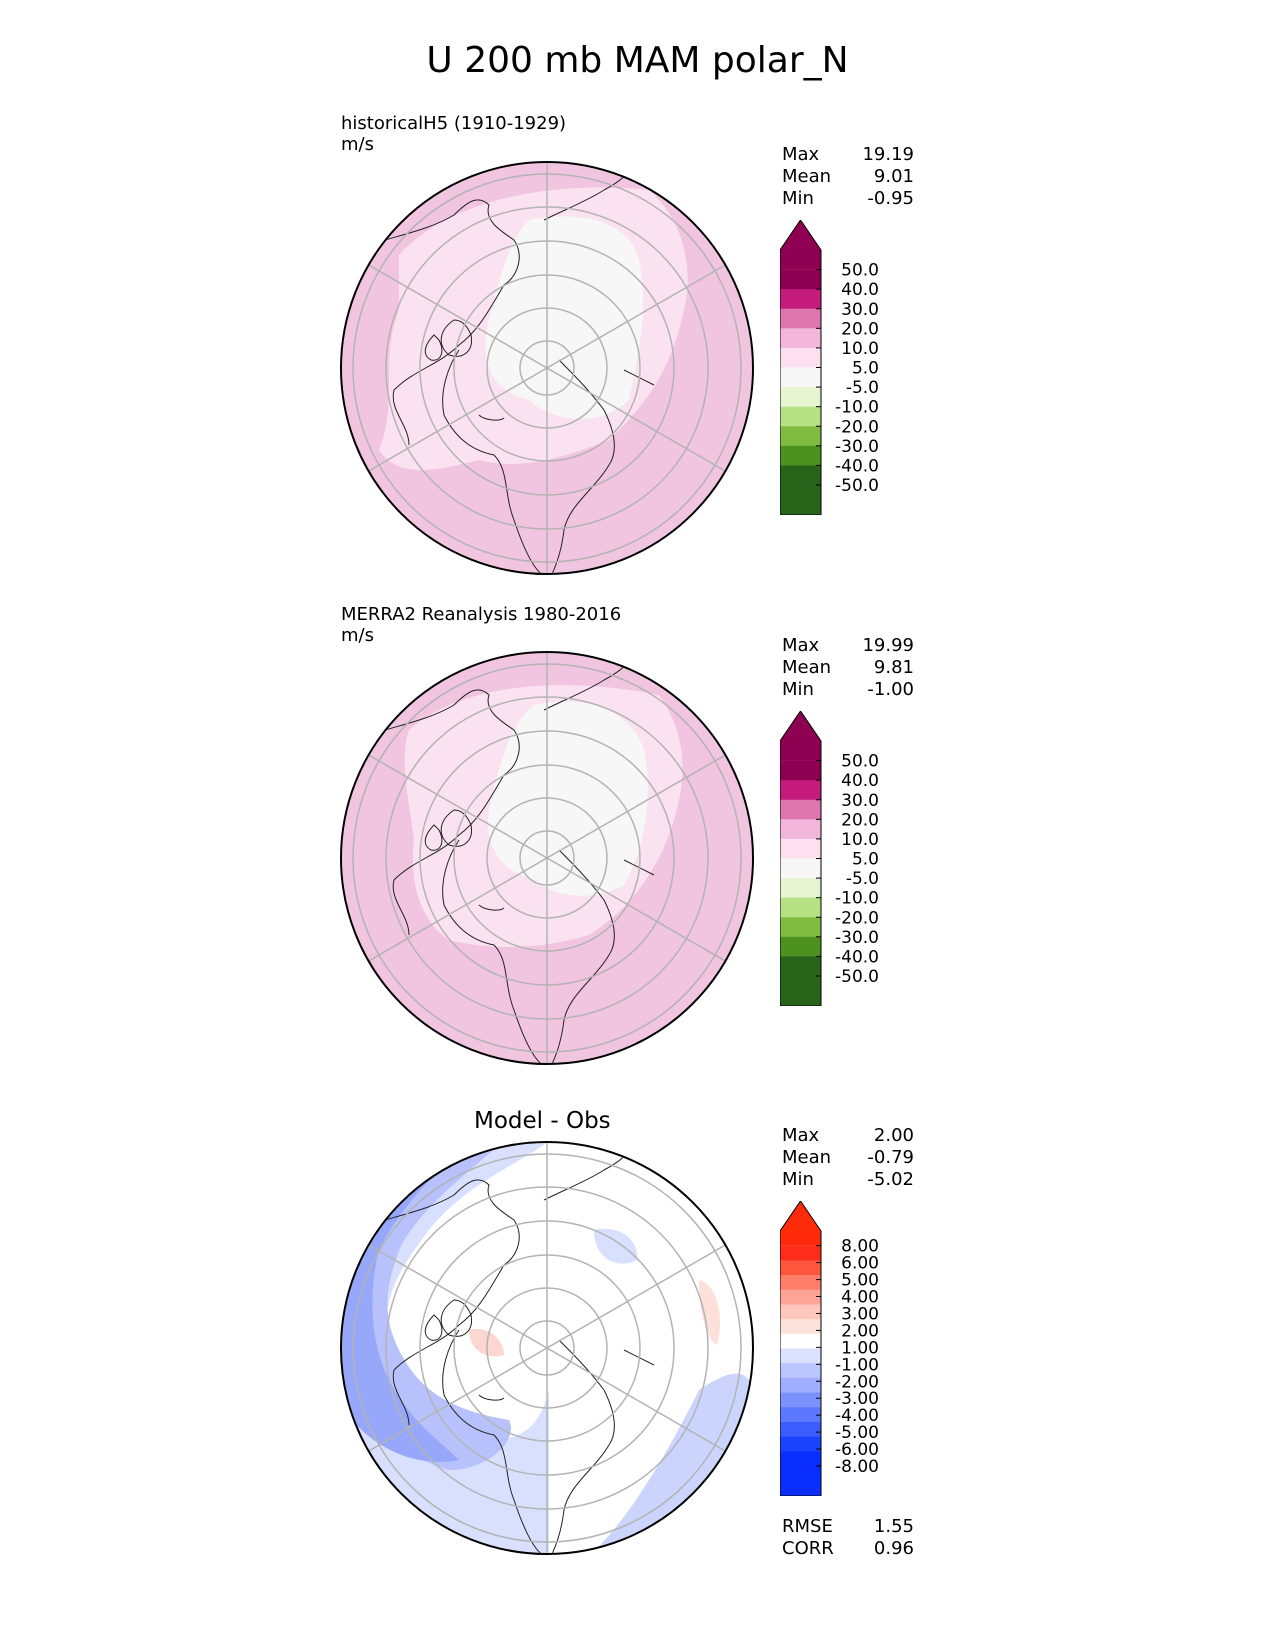 Image resolution: width=1275 pixels, height=1650 pixels. Describe the element at coordinates (848, 1538) in the screenshot. I see `panel-3-skill-stats: RMSE 1.55 CORR 0.96` at that location.